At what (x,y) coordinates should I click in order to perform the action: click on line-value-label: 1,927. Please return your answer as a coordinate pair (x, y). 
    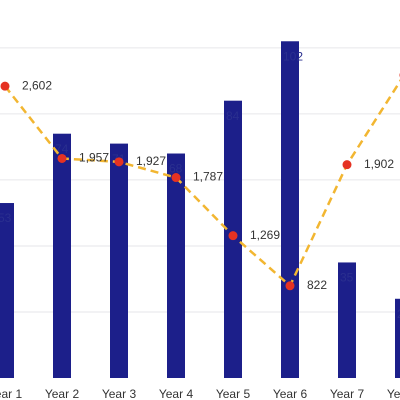
    Looking at the image, I should click on (151, 161).